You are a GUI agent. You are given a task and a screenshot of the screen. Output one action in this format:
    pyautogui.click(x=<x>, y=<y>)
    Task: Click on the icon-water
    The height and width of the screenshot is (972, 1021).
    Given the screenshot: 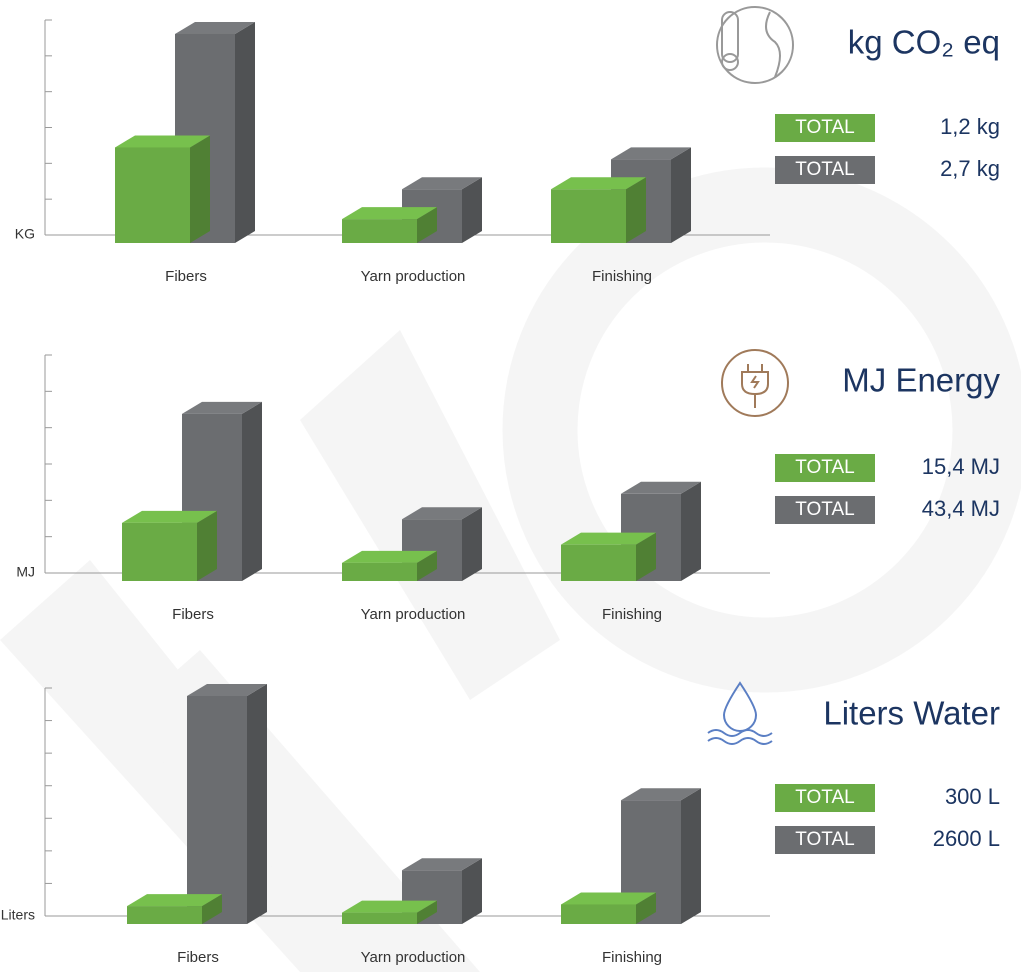 What is the action you would take?
    pyautogui.click(x=740, y=713)
    